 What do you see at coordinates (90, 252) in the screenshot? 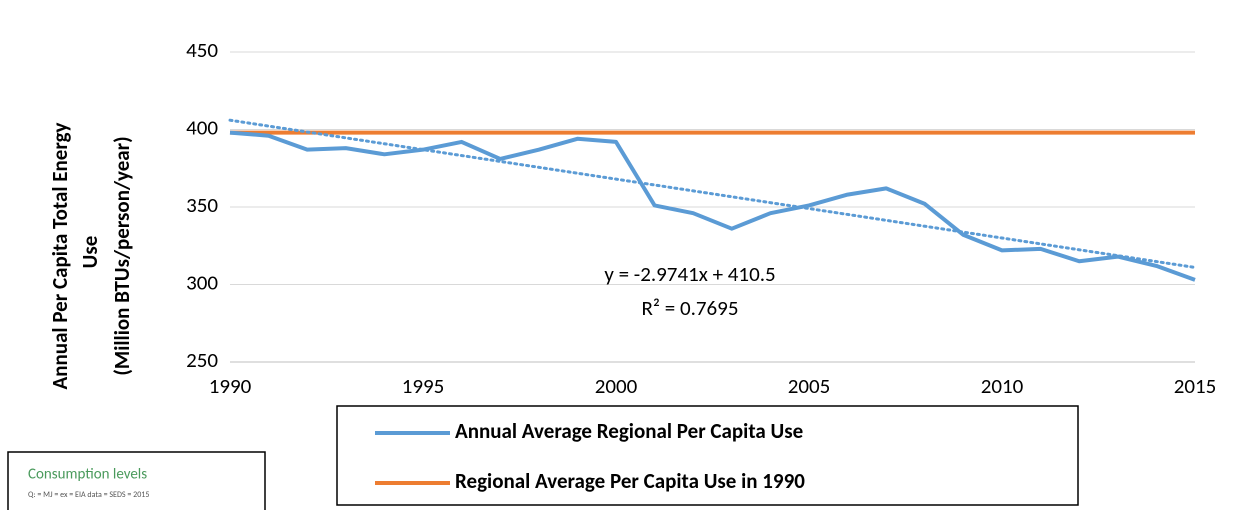
I see `y-axis-label: Use` at bounding box center [90, 252].